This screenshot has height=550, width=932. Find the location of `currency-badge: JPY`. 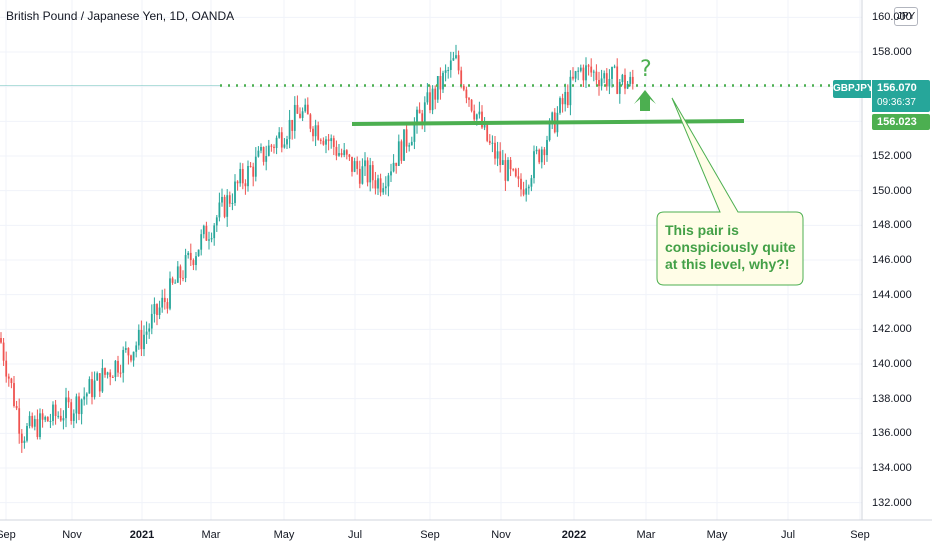

currency-badge: JPY is located at coordinates (906, 16).